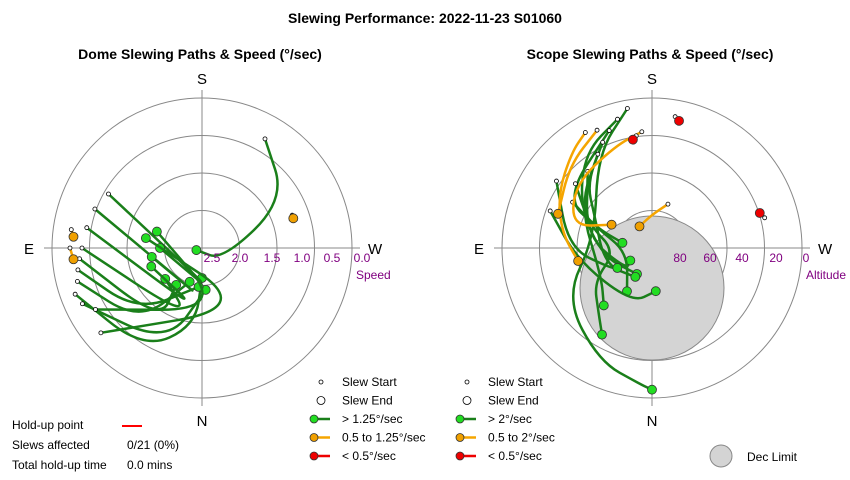  I want to click on legend-label-medium: 0.5 to 2°/sec, so click(521, 438).